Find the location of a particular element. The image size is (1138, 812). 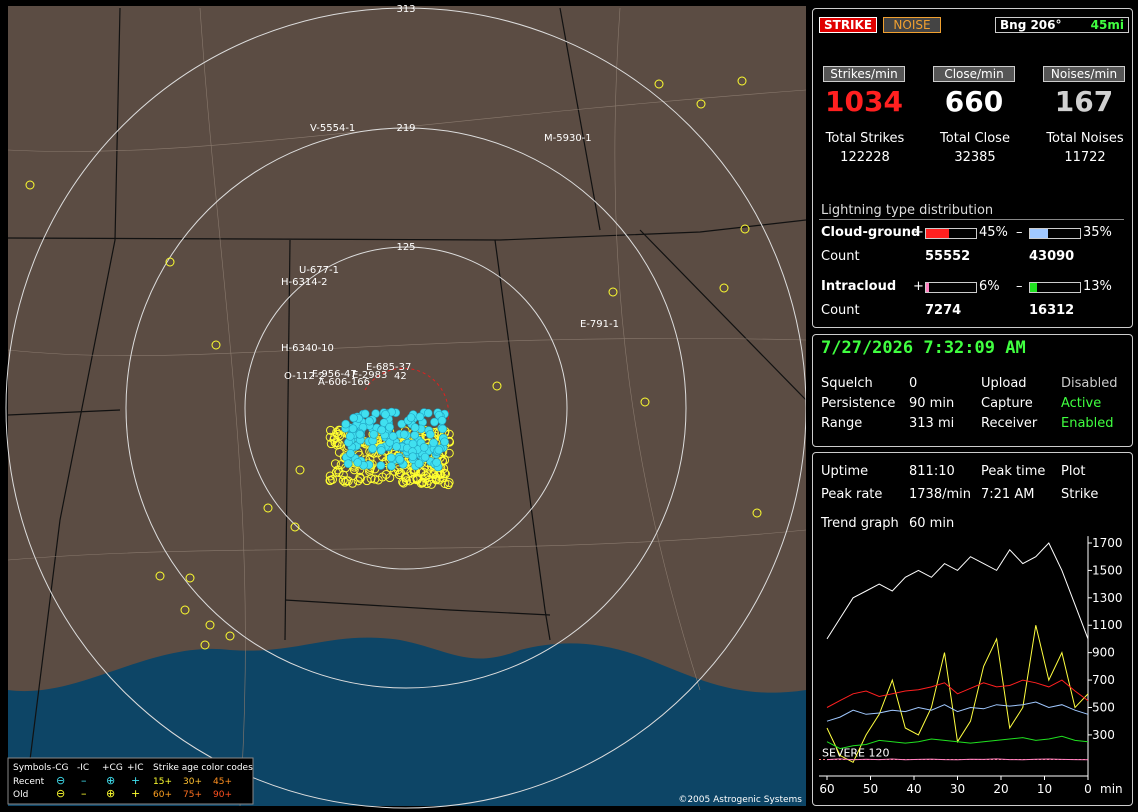

setting-text: Active is located at coordinates (1081, 403).